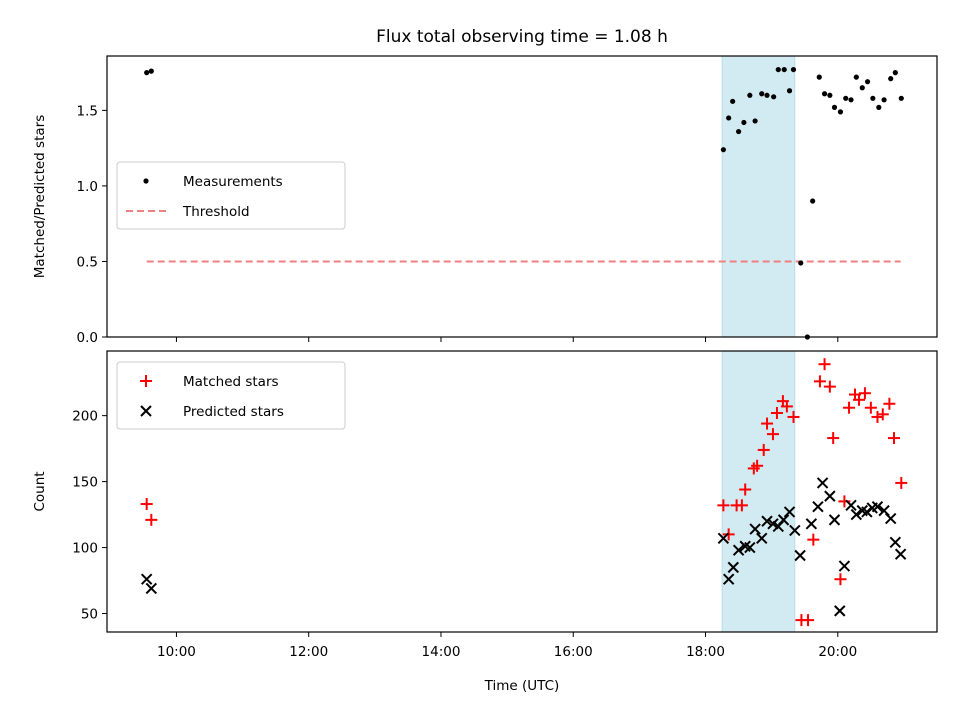 This screenshot has width=960, height=720. I want to click on legend-predicted-marker-b, so click(146, 411).